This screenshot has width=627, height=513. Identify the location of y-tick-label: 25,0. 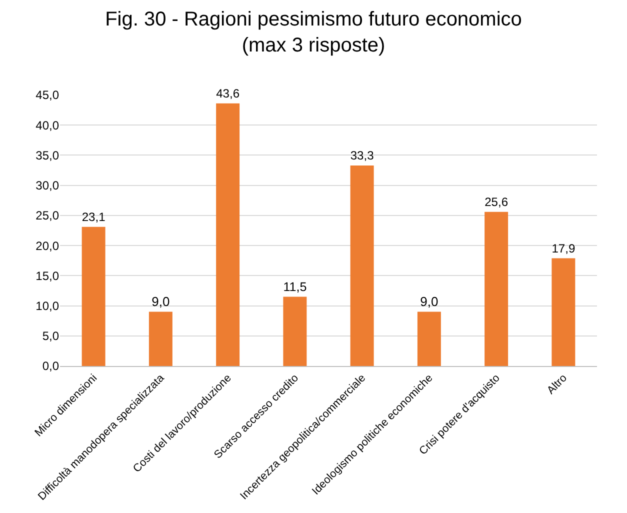
(48, 215).